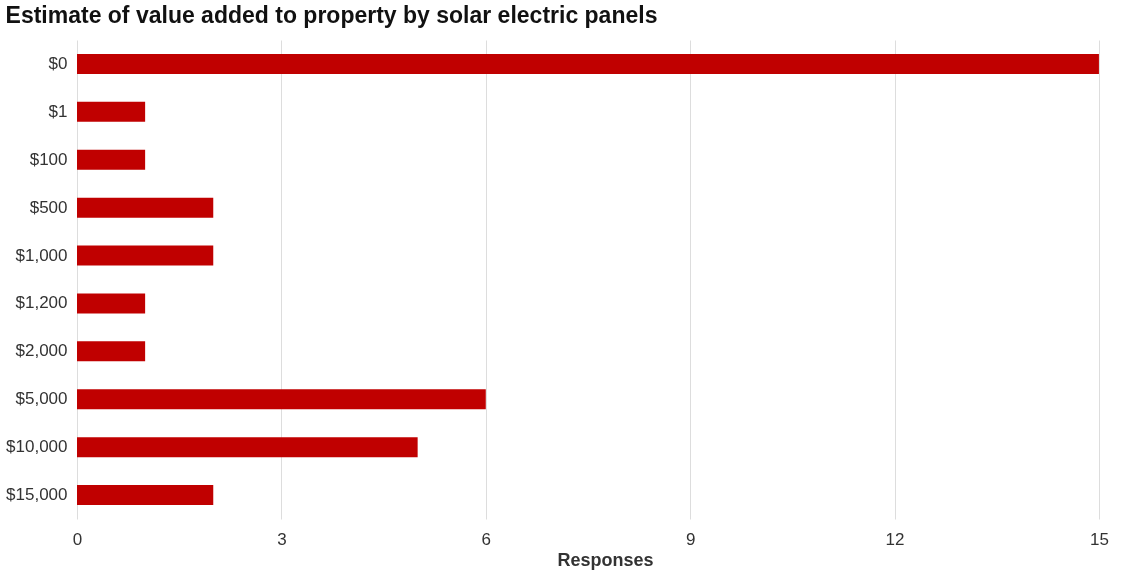 The width and height of the screenshot is (1138, 574). Describe the element at coordinates (41, 399) in the screenshot. I see `y-tick-label: $5,000` at that location.